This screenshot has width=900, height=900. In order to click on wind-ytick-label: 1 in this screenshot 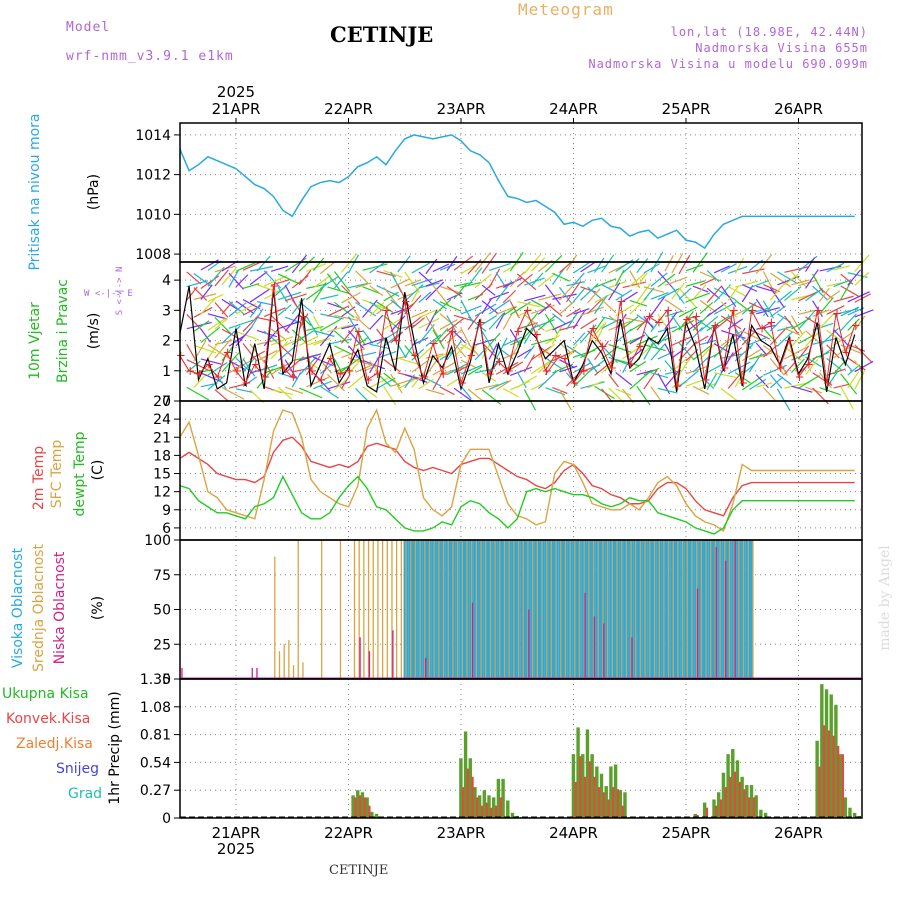, I will do `click(166, 372)`.